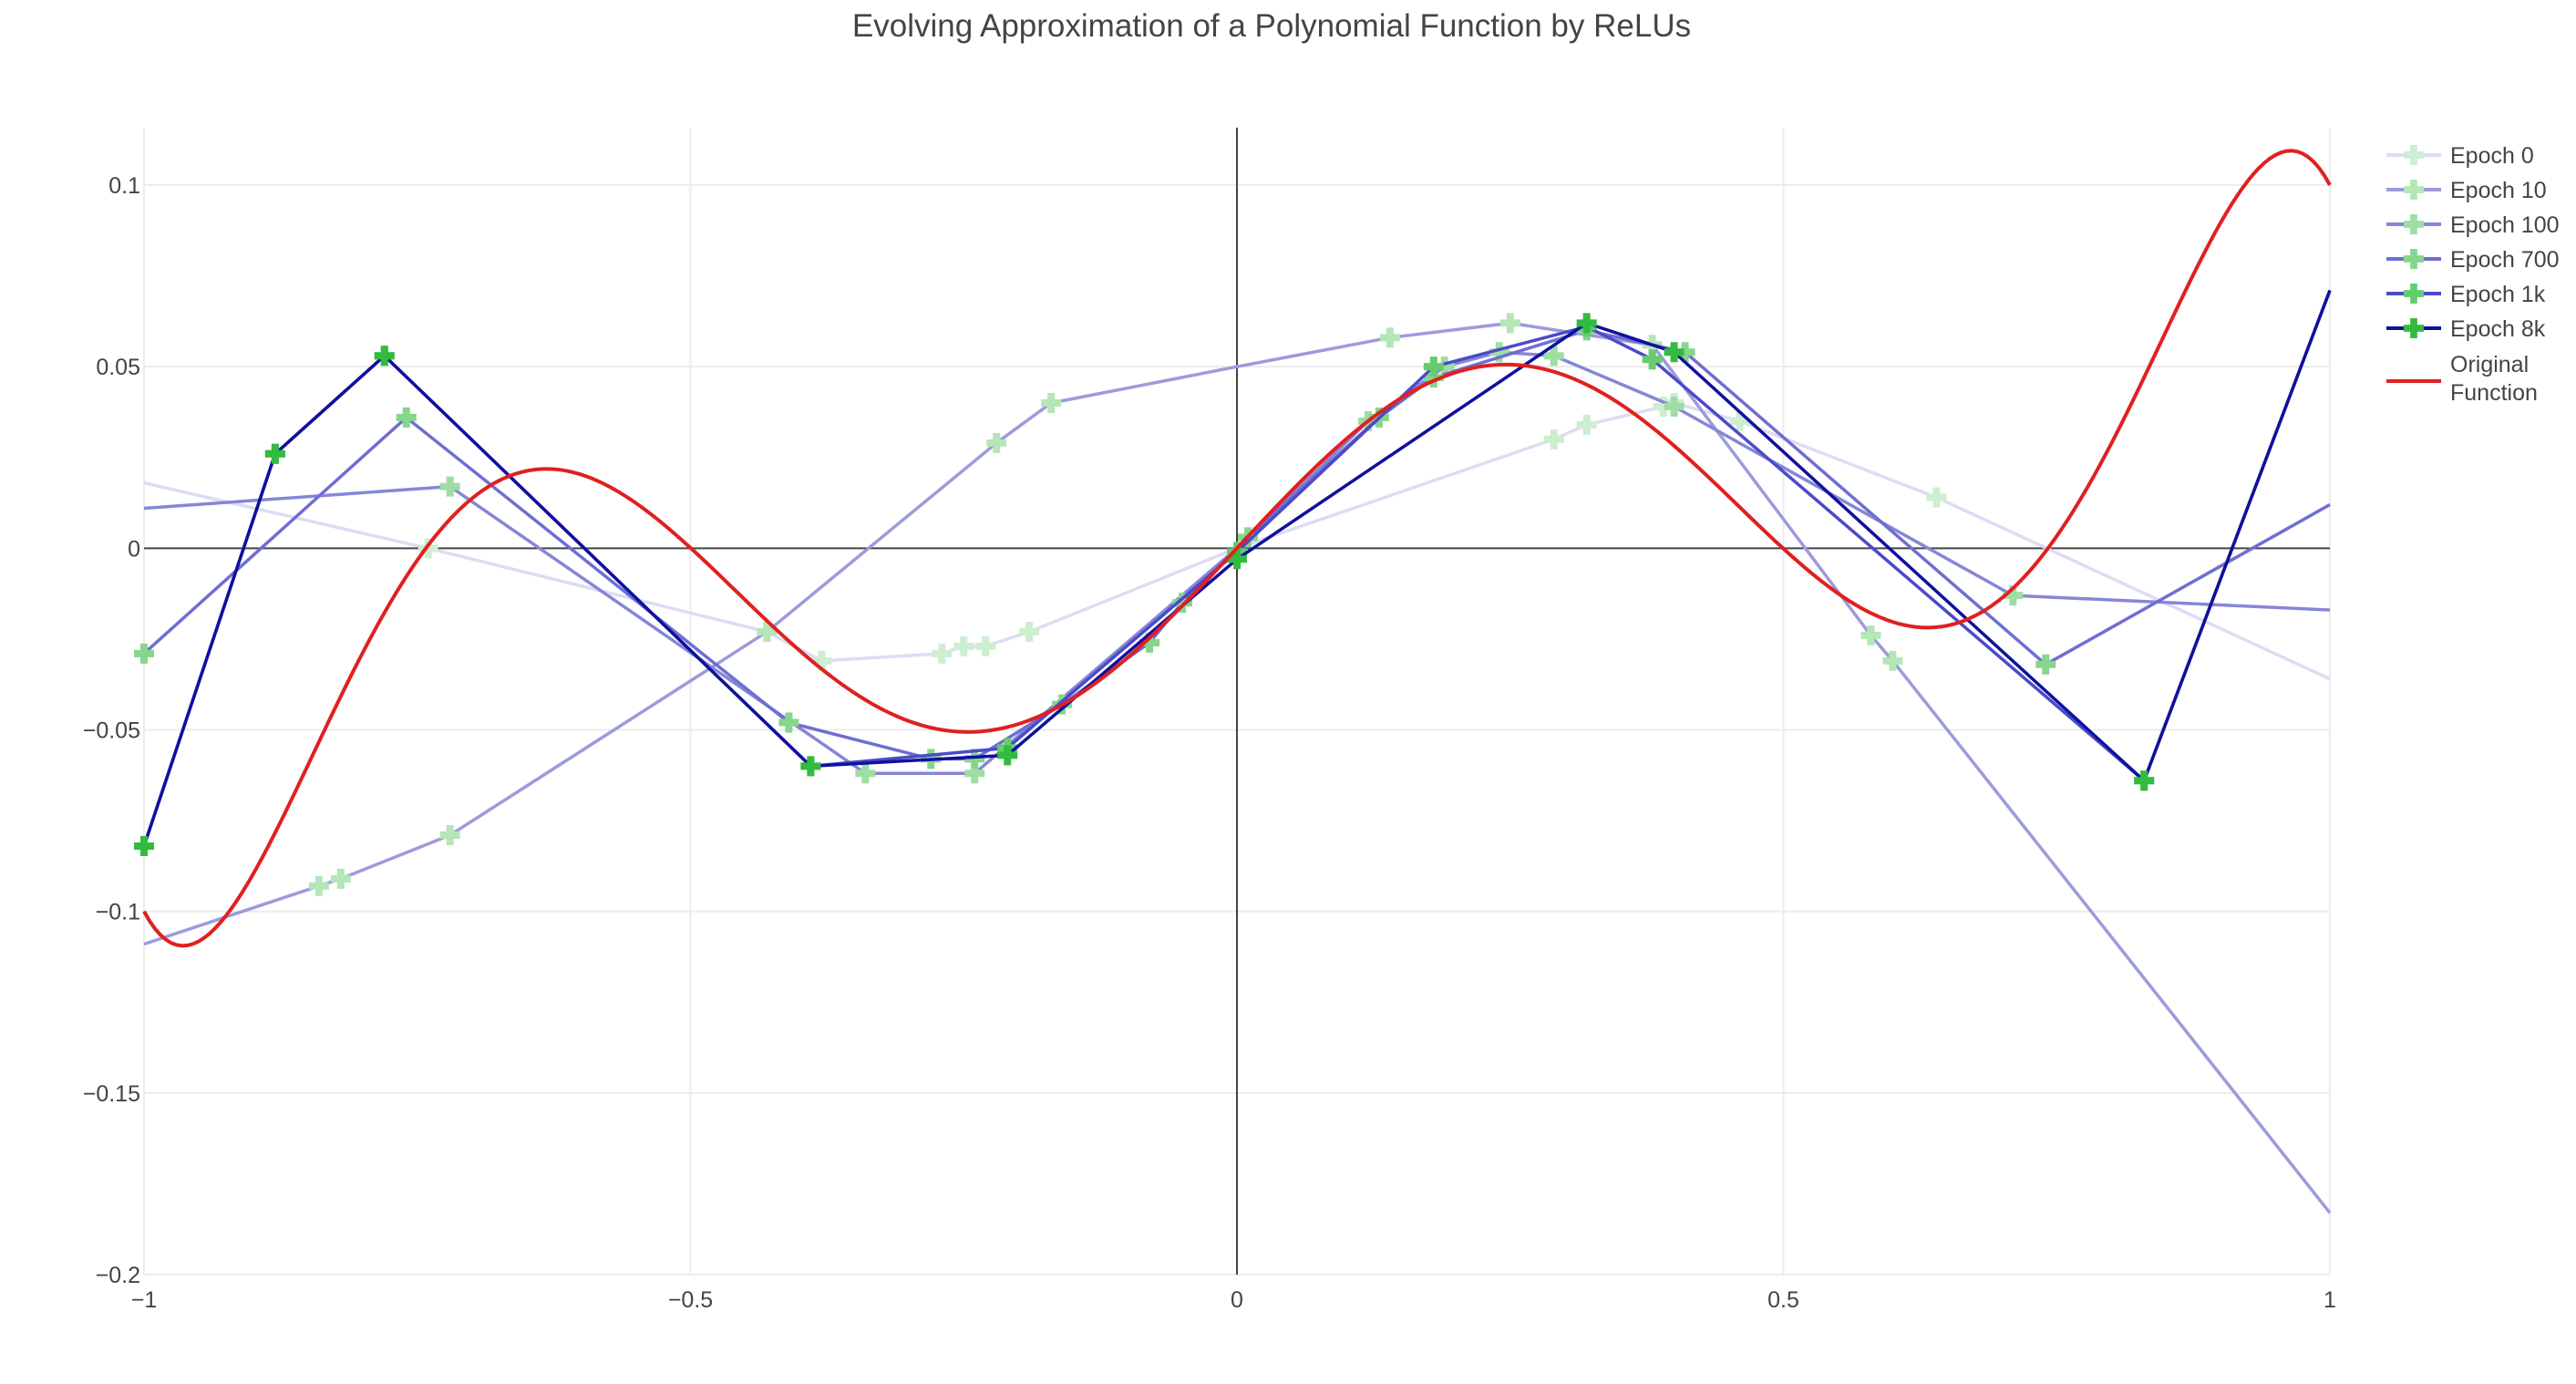  I want to click on legend-item-original-function: Original Function, so click(2462, 379).